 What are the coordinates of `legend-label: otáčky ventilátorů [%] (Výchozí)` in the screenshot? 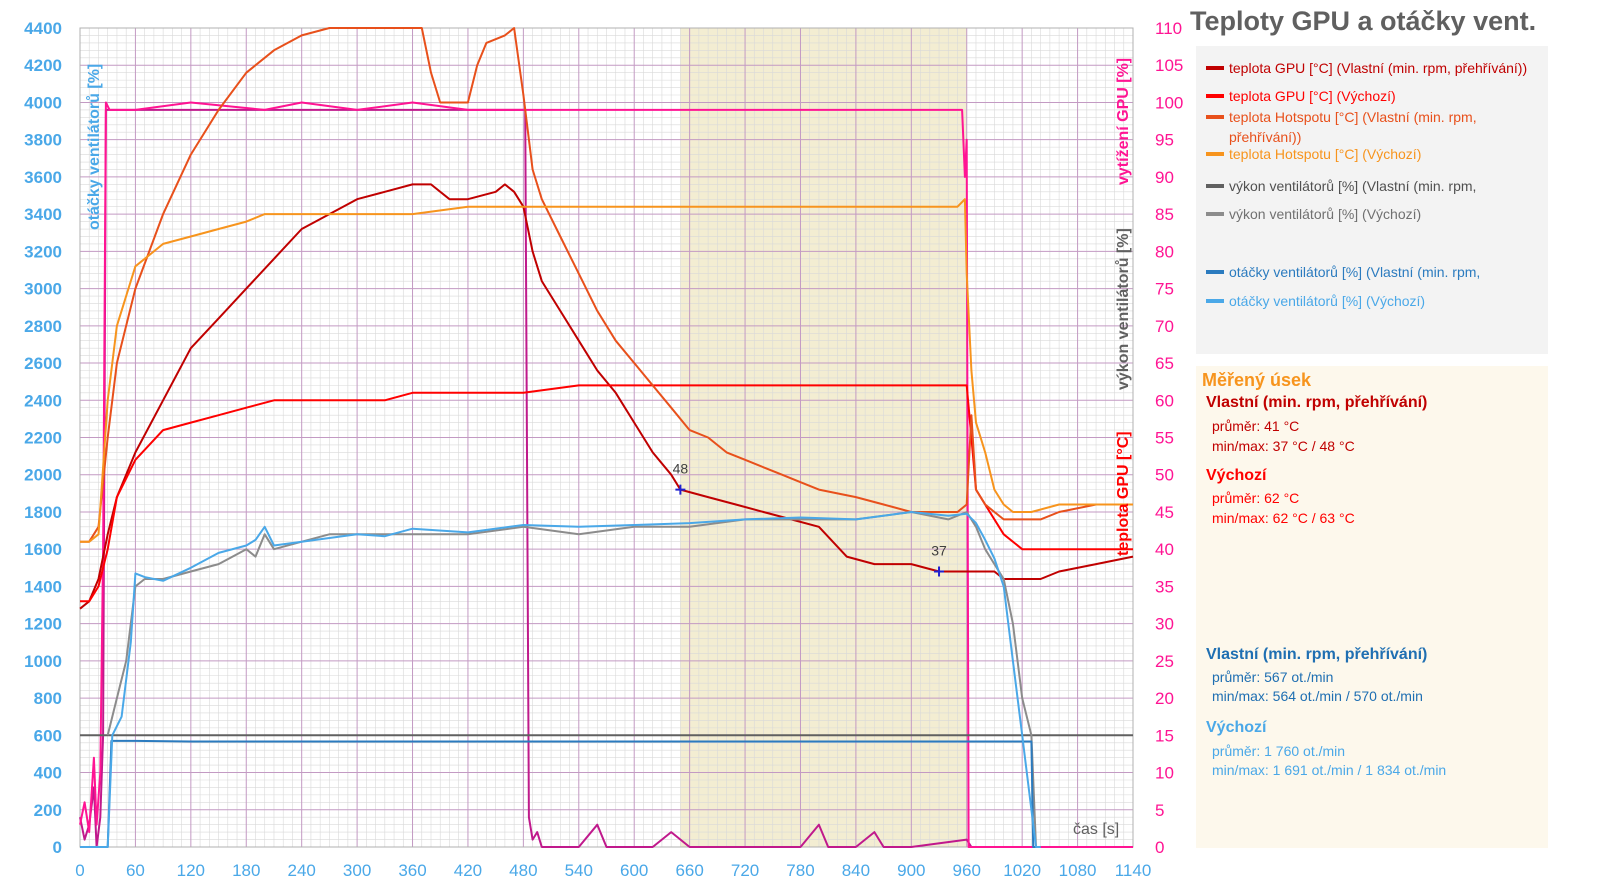 It's located at (1327, 301).